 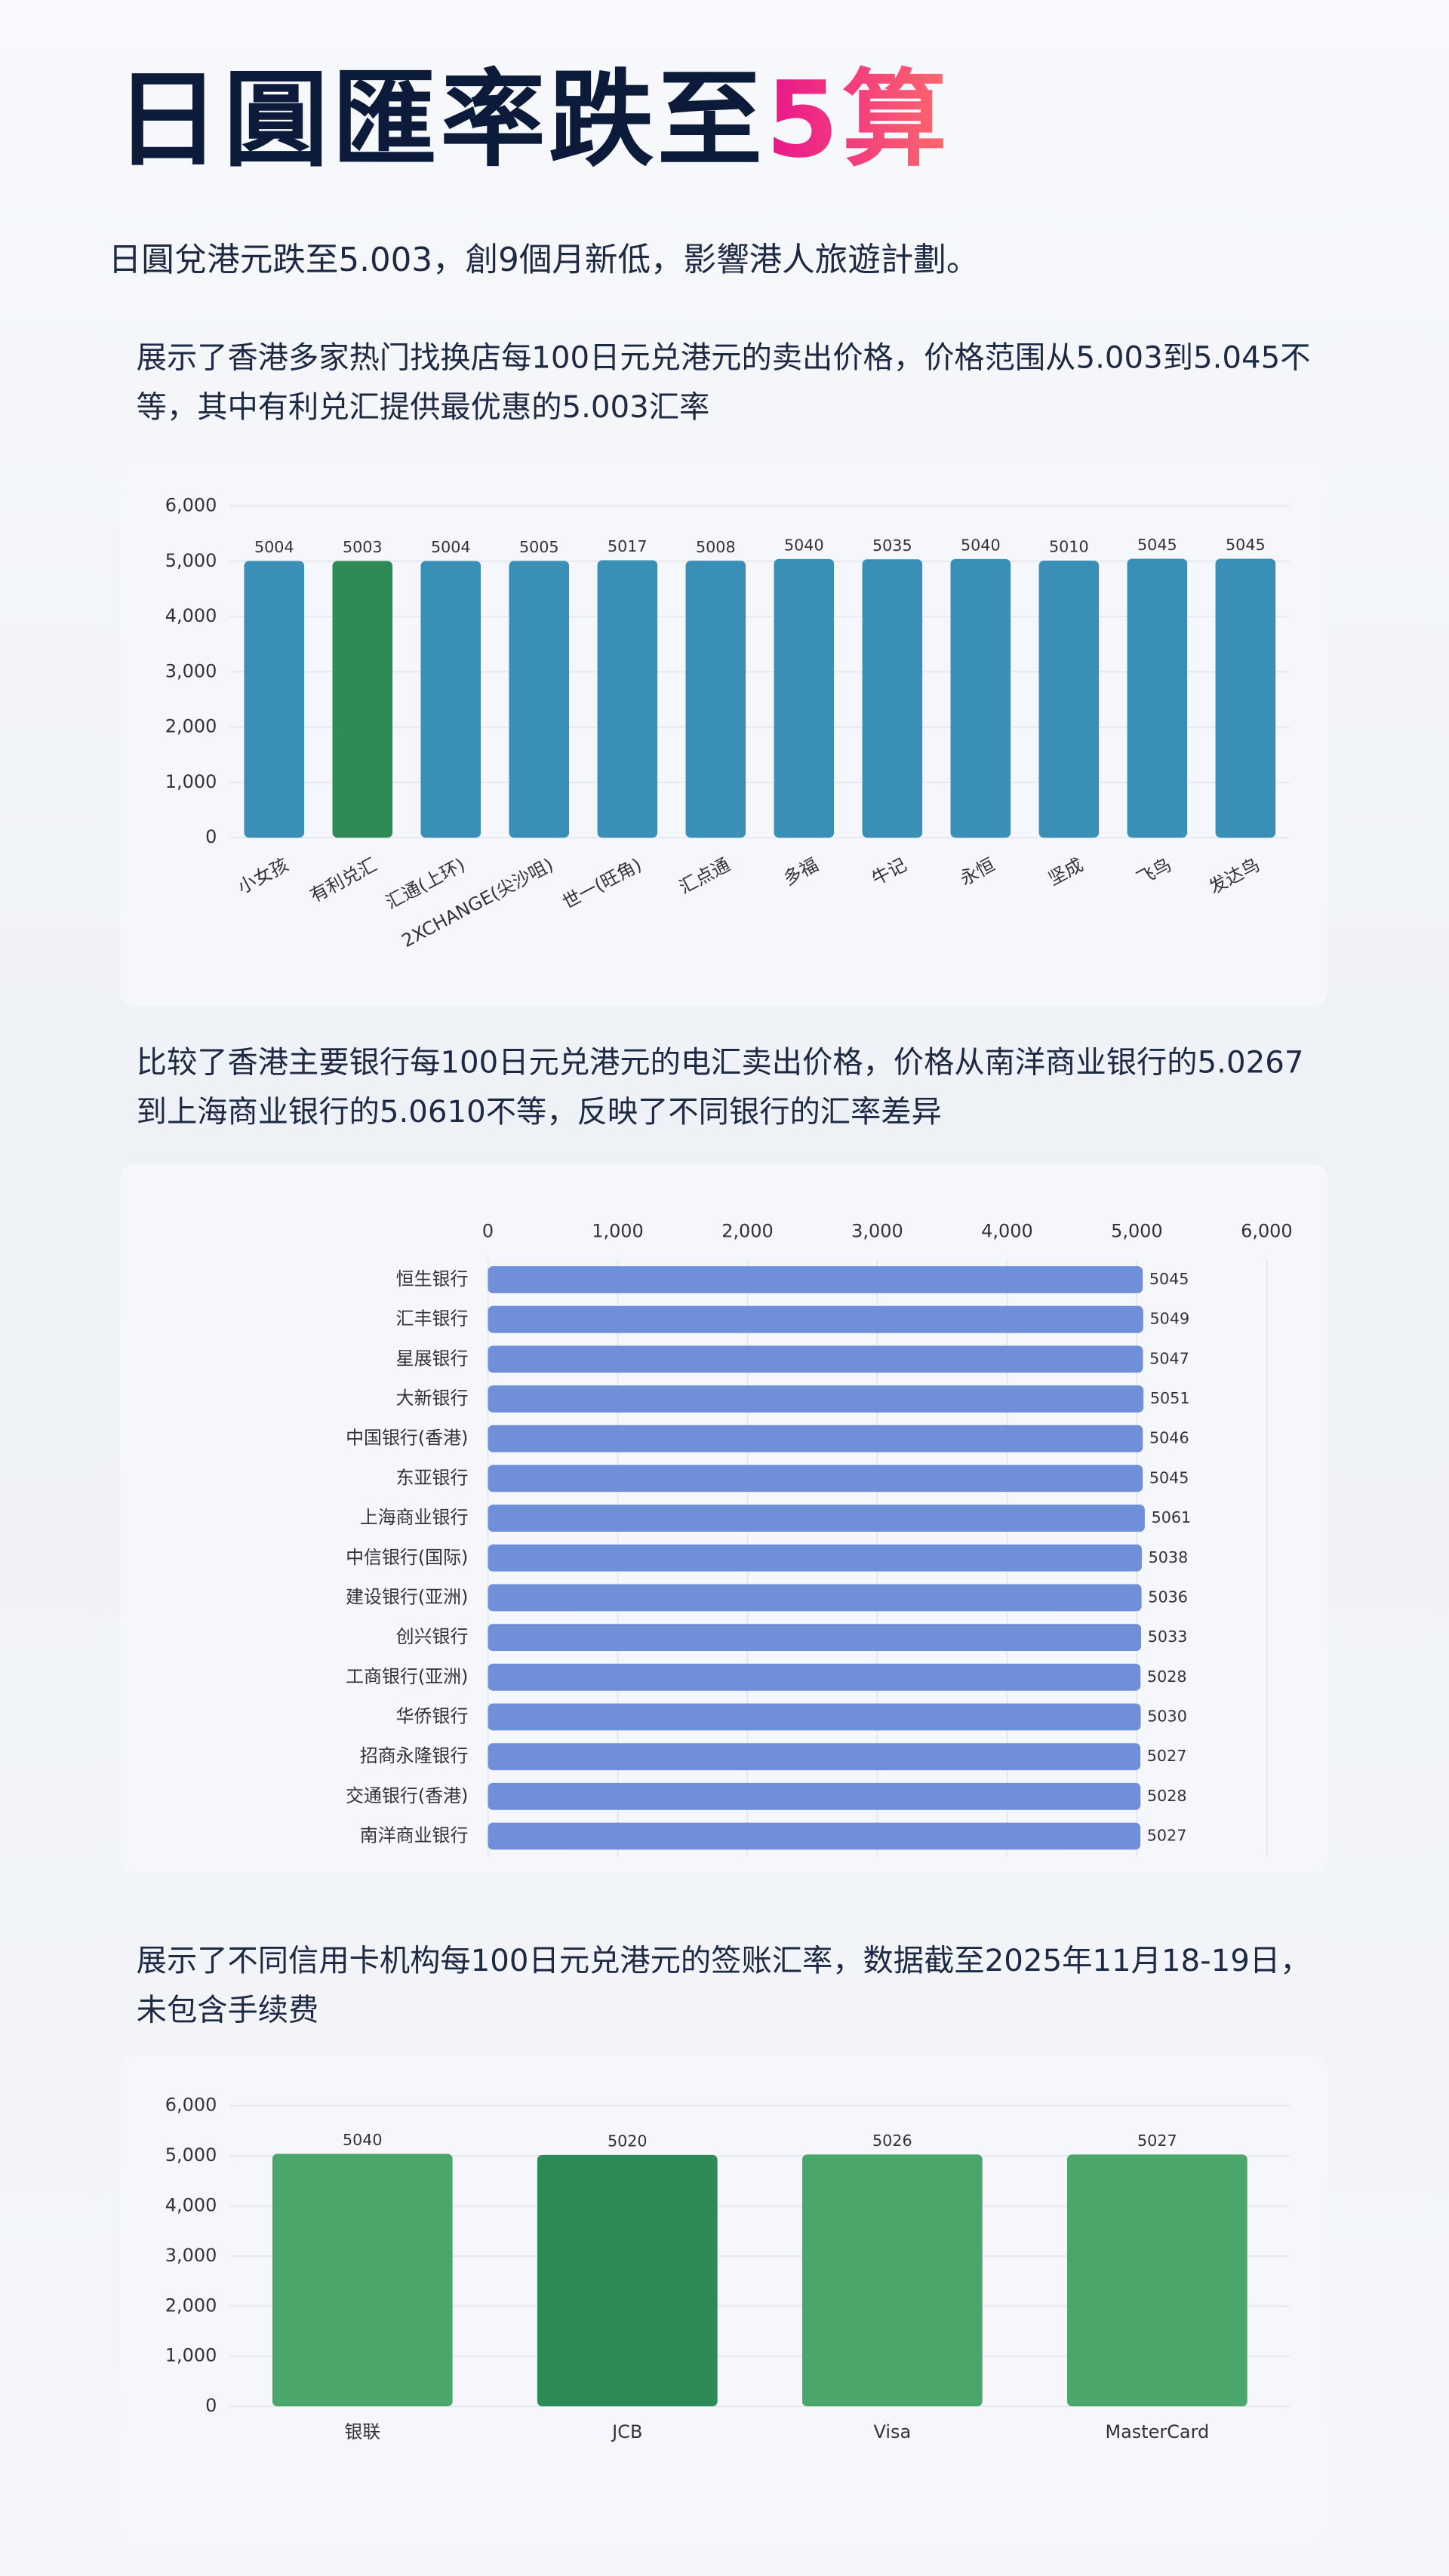 I want to click on value-label: 5030, so click(x=1167, y=1716).